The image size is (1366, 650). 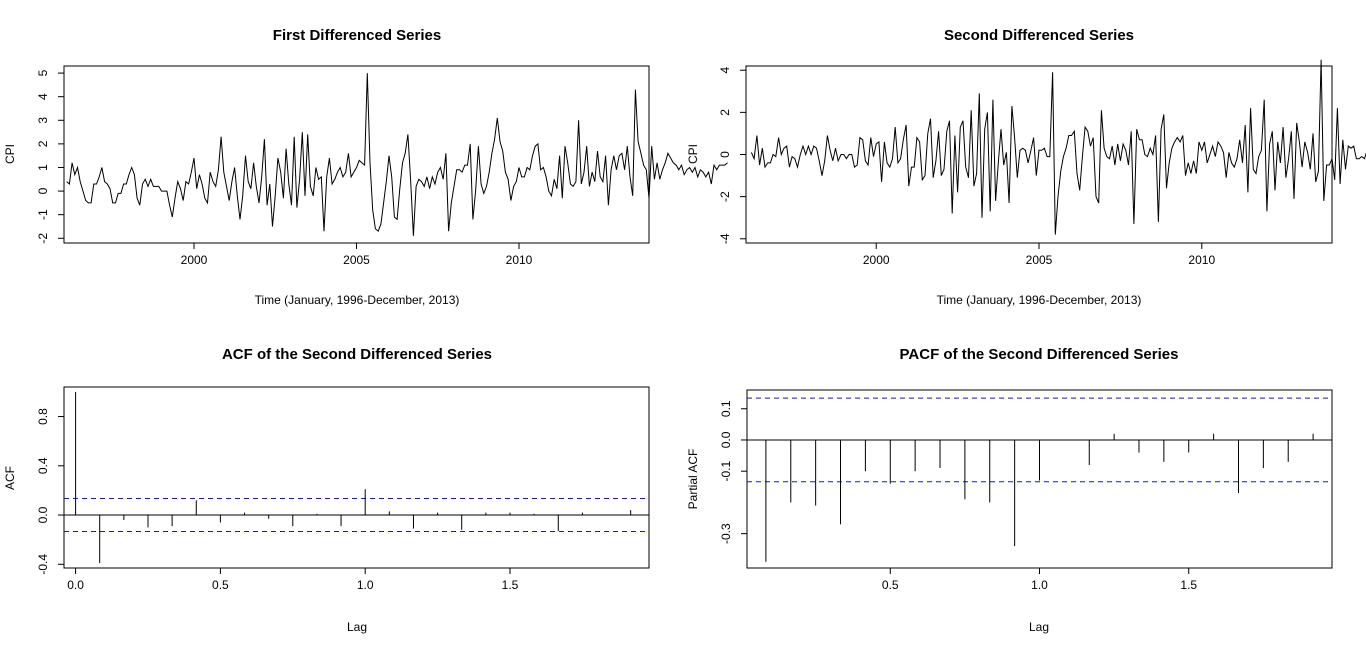 I want to click on panel-title: PACF of the Second Differenced Series, so click(x=1039, y=354).